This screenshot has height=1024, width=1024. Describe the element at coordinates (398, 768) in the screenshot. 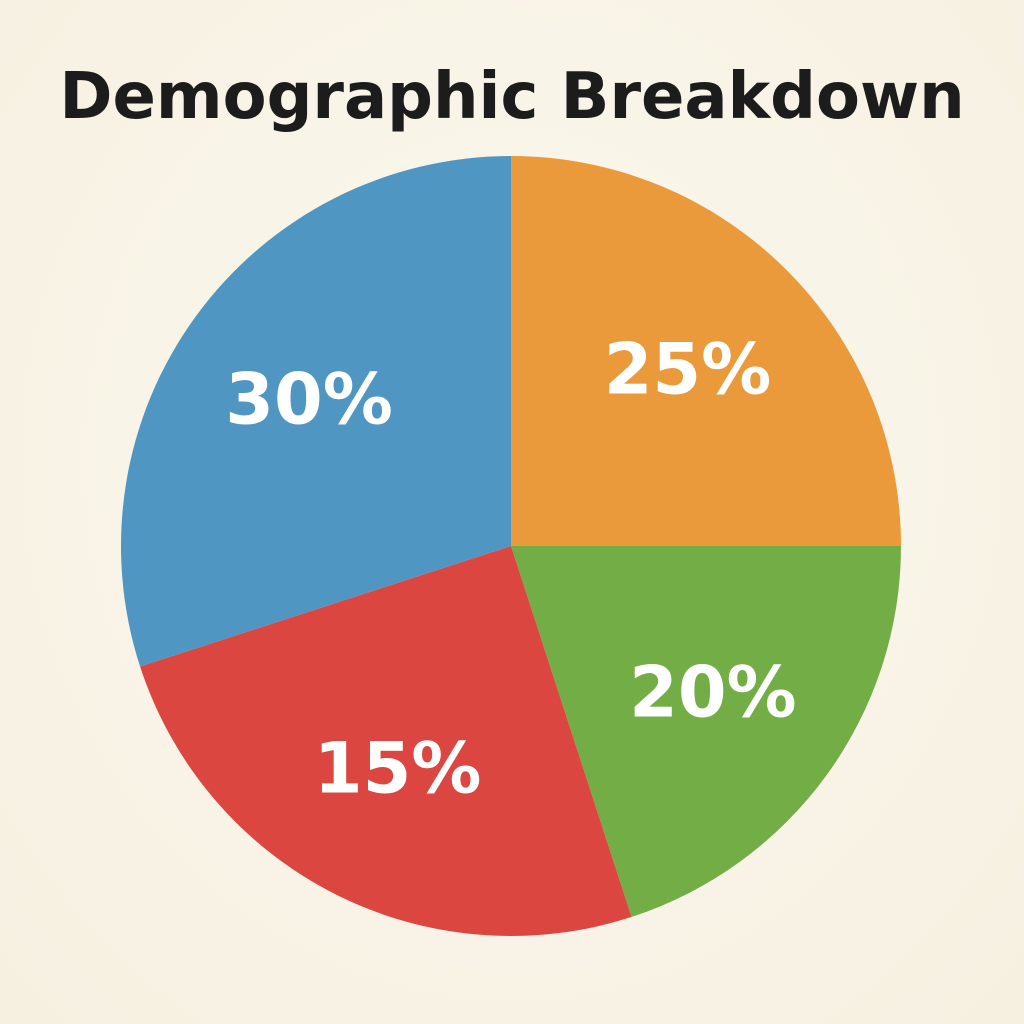

I see `slice-label-3: 15%` at that location.